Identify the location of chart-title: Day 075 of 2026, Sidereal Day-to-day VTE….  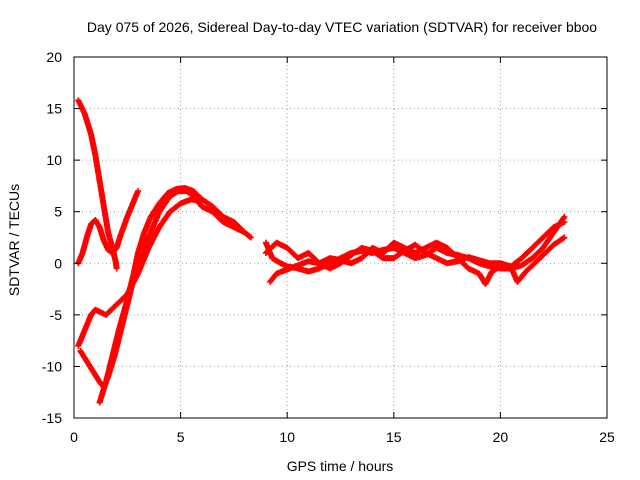
(342, 27).